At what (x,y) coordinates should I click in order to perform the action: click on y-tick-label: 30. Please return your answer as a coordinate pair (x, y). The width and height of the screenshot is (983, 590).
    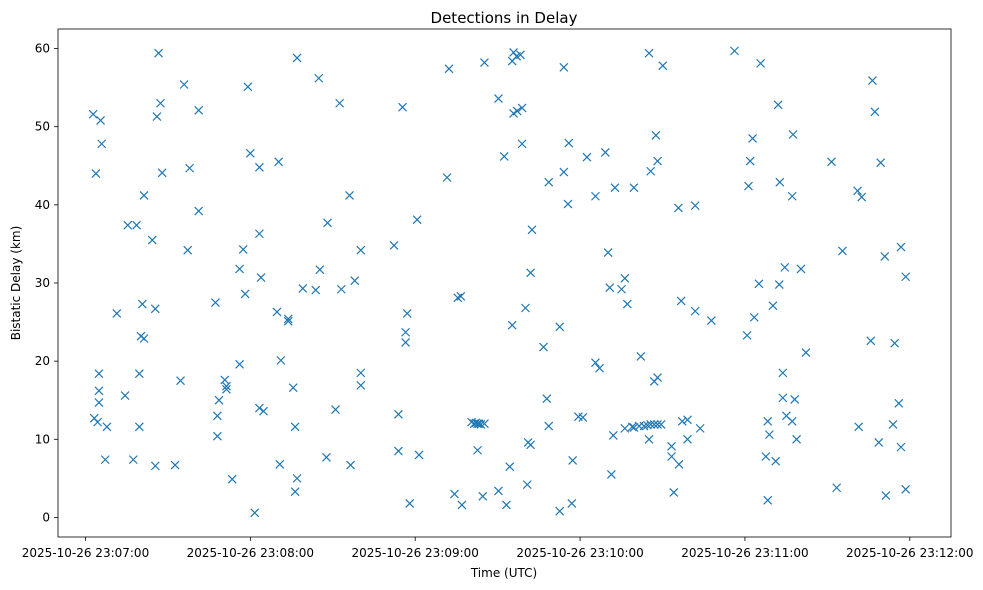
    Looking at the image, I should click on (42, 283).